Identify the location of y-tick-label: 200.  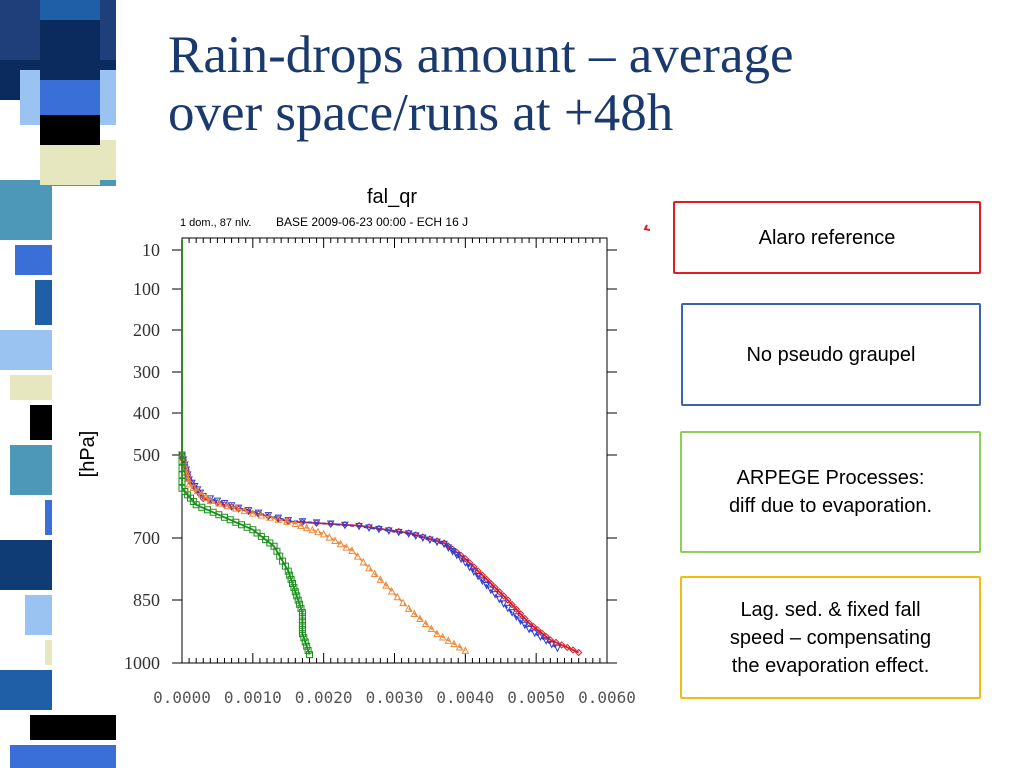
(146, 330).